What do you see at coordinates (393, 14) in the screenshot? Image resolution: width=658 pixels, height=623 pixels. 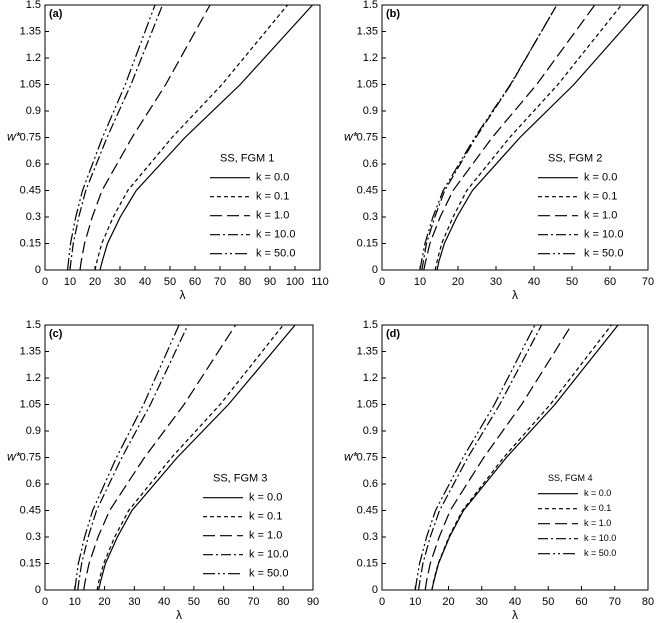 I see `panel-label: (b)` at bounding box center [393, 14].